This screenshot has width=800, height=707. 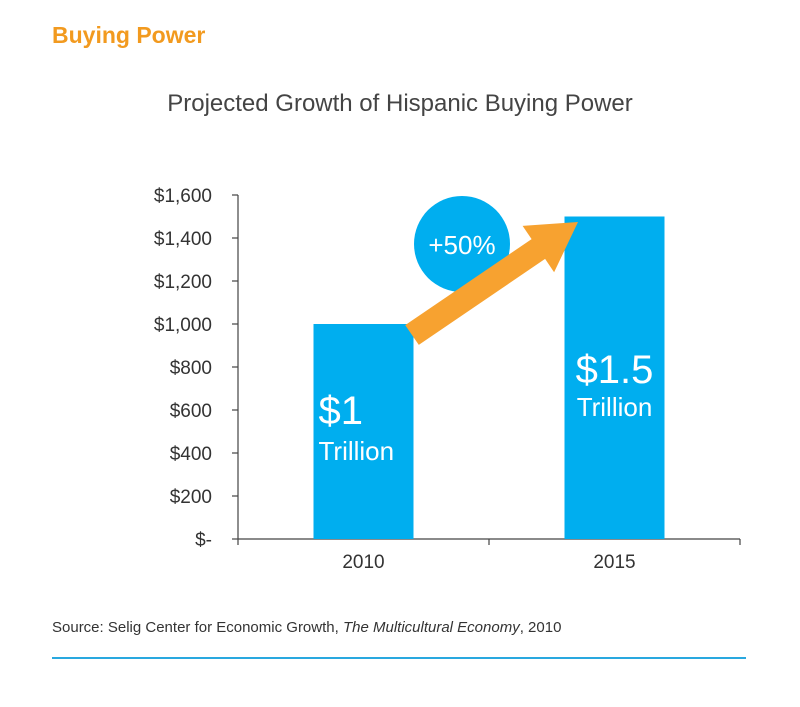 I want to click on y-tick-label: $800, so click(x=191, y=368).